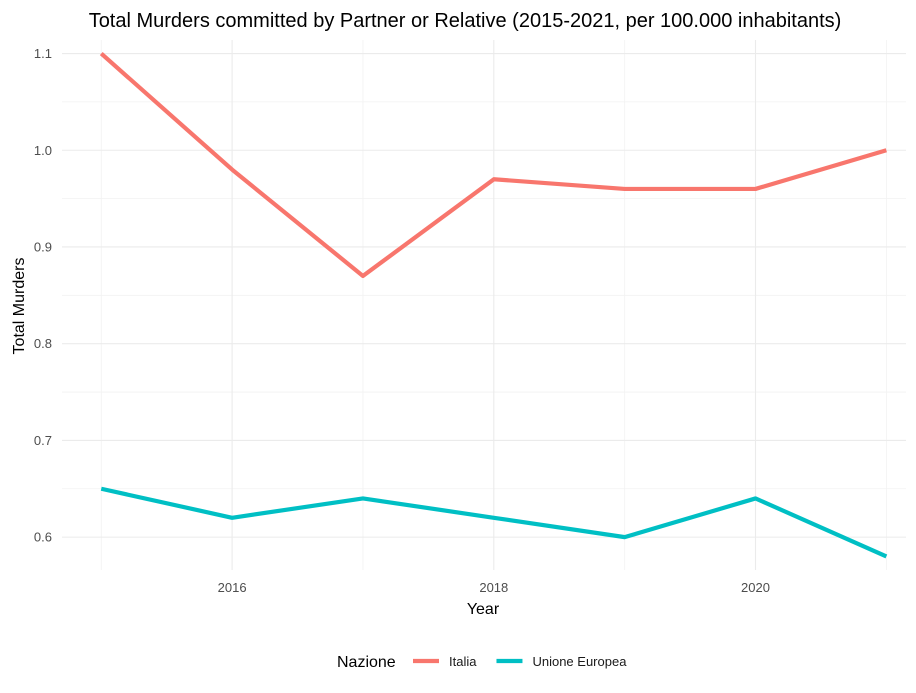 The width and height of the screenshot is (916, 693). I want to click on legend-label-italia: Italia, so click(463, 661).